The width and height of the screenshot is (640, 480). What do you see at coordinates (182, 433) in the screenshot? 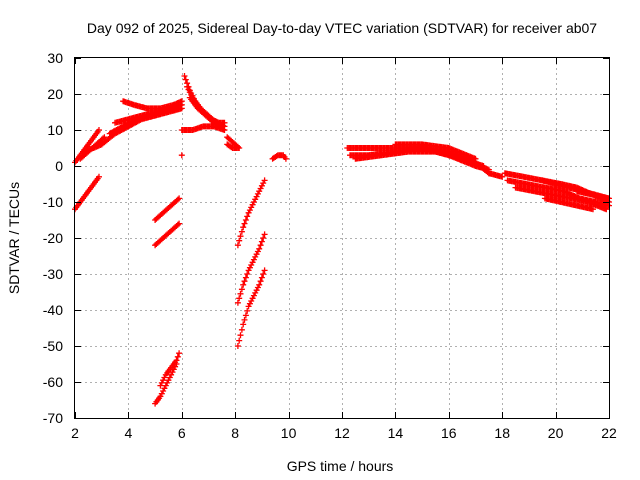
I see `x-tick-label: 6` at bounding box center [182, 433].